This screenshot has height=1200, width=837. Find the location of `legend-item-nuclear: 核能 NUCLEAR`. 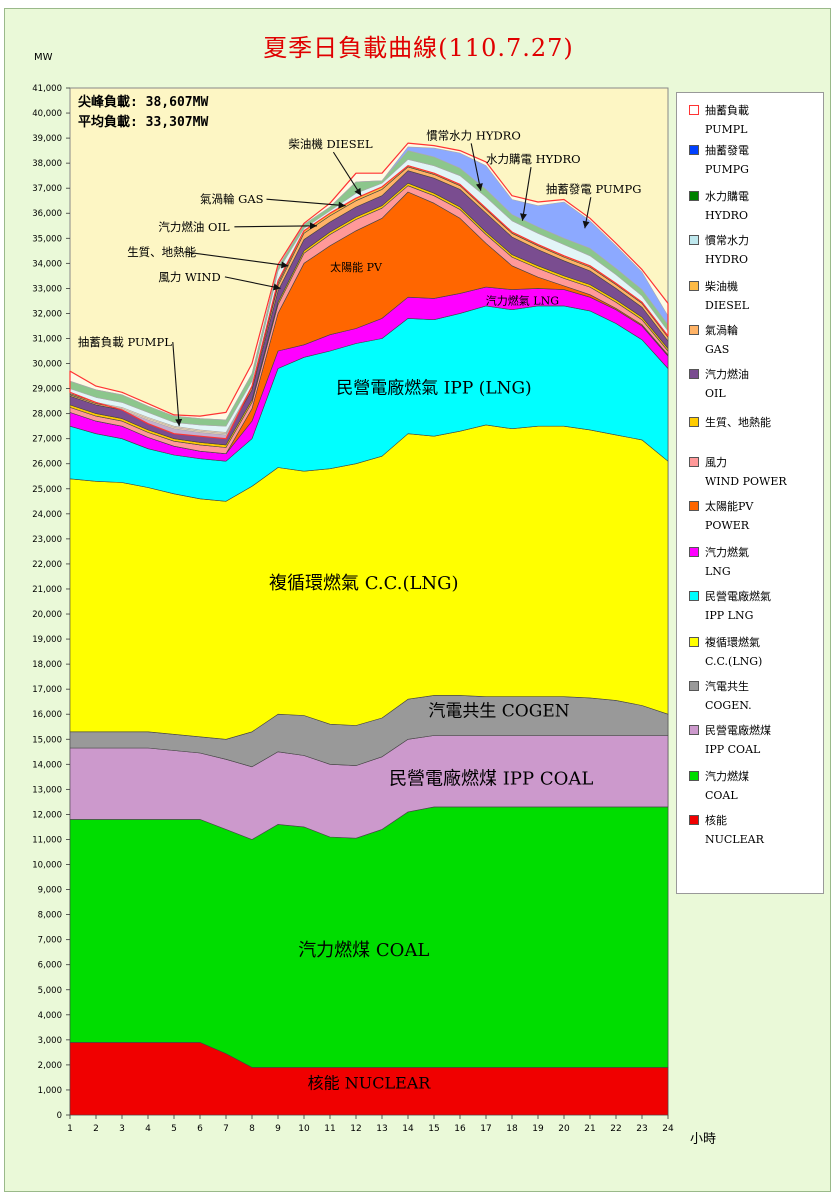

legend-item-nuclear: 核能 NUCLEAR is located at coordinates (726, 830).